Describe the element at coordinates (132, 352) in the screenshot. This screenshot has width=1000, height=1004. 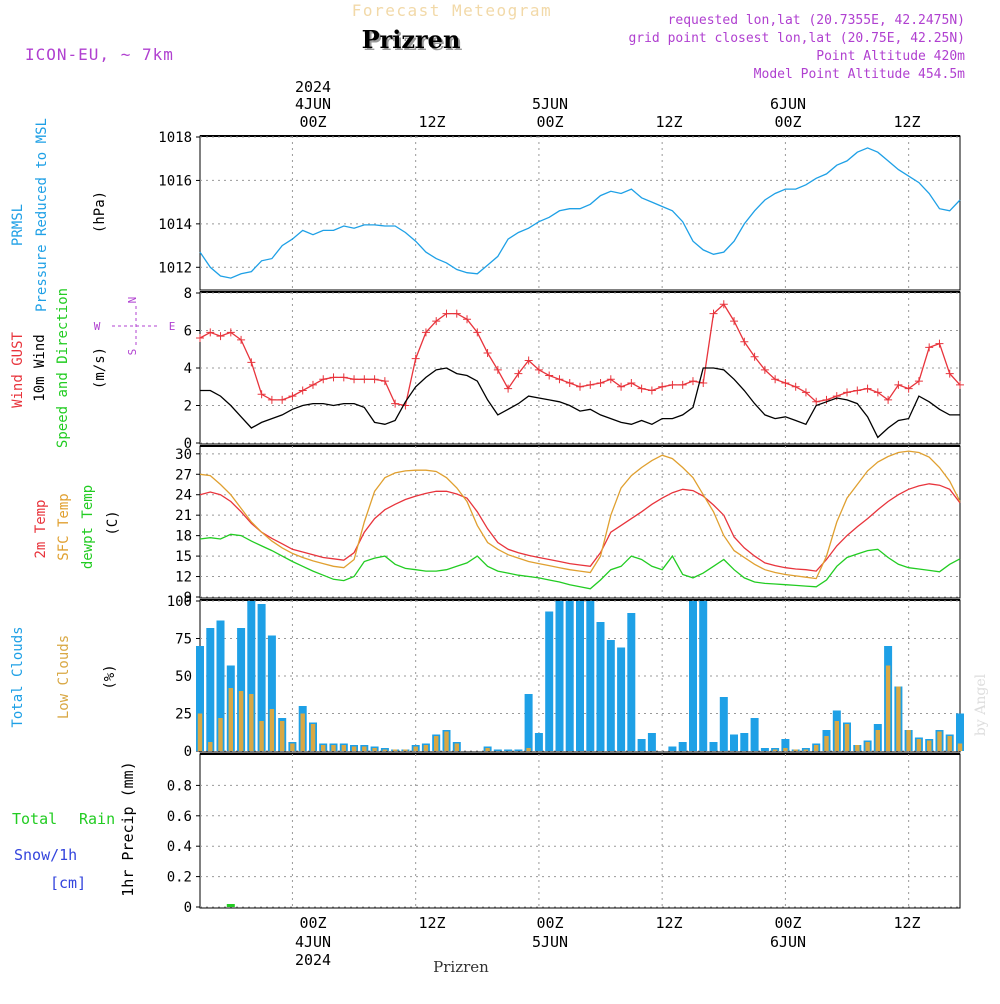
I see `compass-south: S` at that location.